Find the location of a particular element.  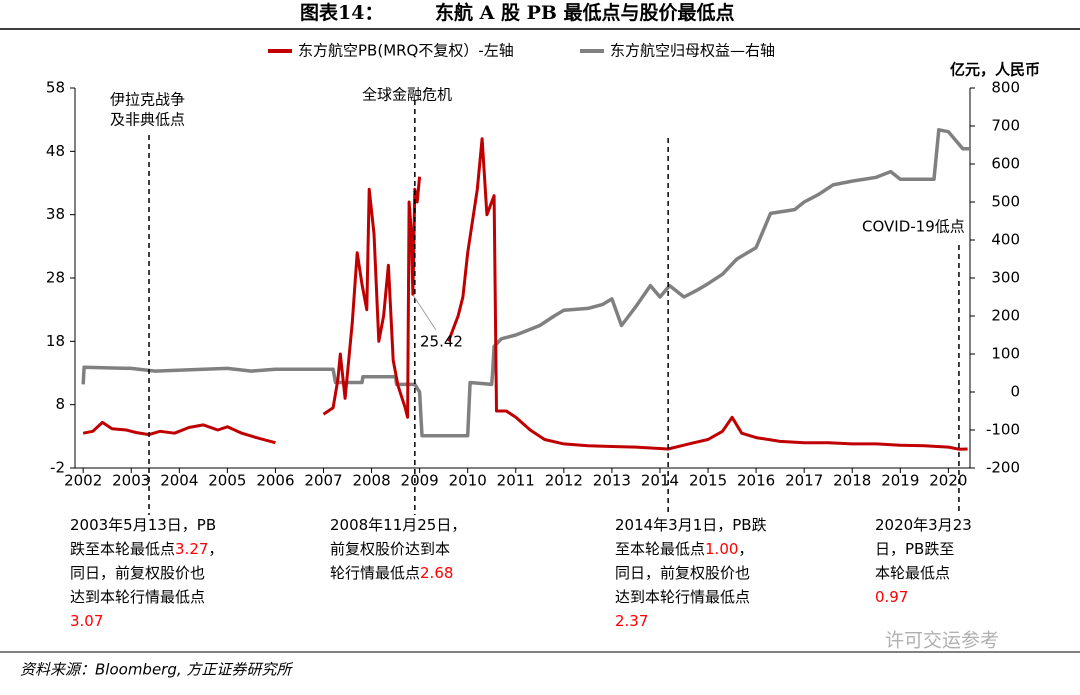

y2-tick-label: -200 is located at coordinates (1003, 468).